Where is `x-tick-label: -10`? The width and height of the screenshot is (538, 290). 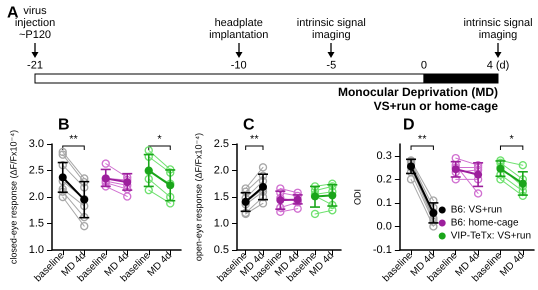 x-tick-label: -10 is located at coordinates (238, 66).